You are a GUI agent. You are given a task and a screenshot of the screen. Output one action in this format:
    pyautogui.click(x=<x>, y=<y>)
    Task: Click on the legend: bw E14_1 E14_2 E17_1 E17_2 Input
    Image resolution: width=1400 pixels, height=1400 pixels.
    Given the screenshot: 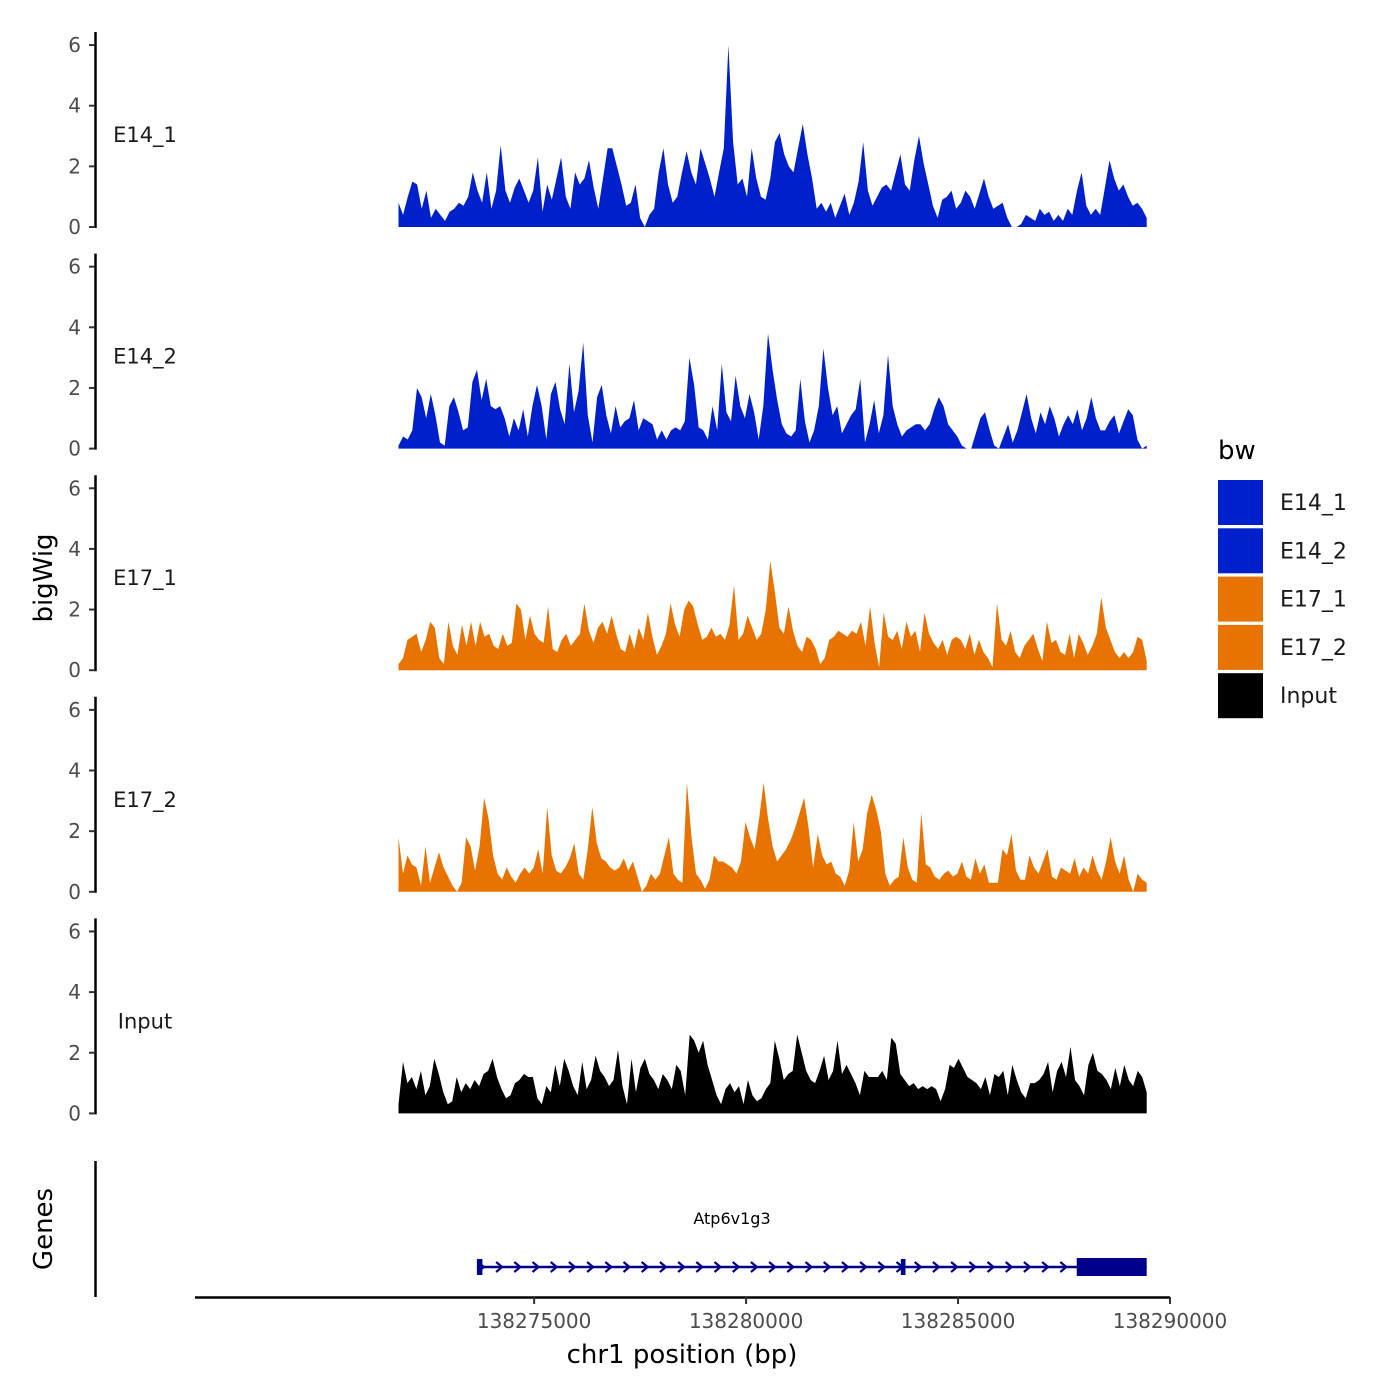 What is the action you would take?
    pyautogui.click(x=1282, y=577)
    